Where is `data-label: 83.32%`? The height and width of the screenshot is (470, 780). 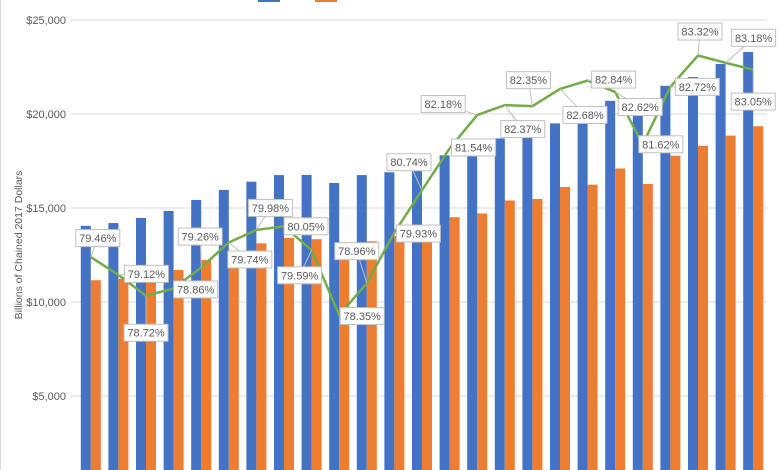 data-label: 83.32% is located at coordinates (700, 33).